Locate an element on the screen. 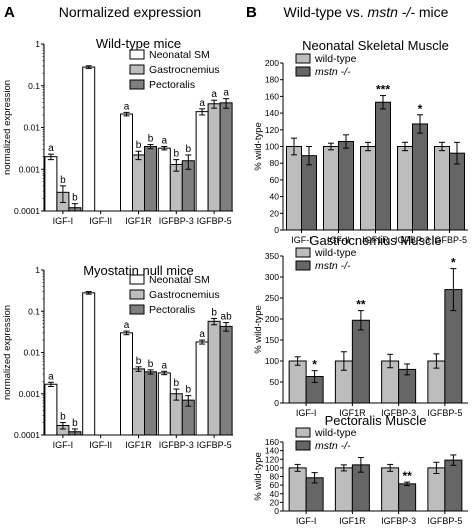  chart-title: Gastrocnemius Muscle is located at coordinates (375, 240).